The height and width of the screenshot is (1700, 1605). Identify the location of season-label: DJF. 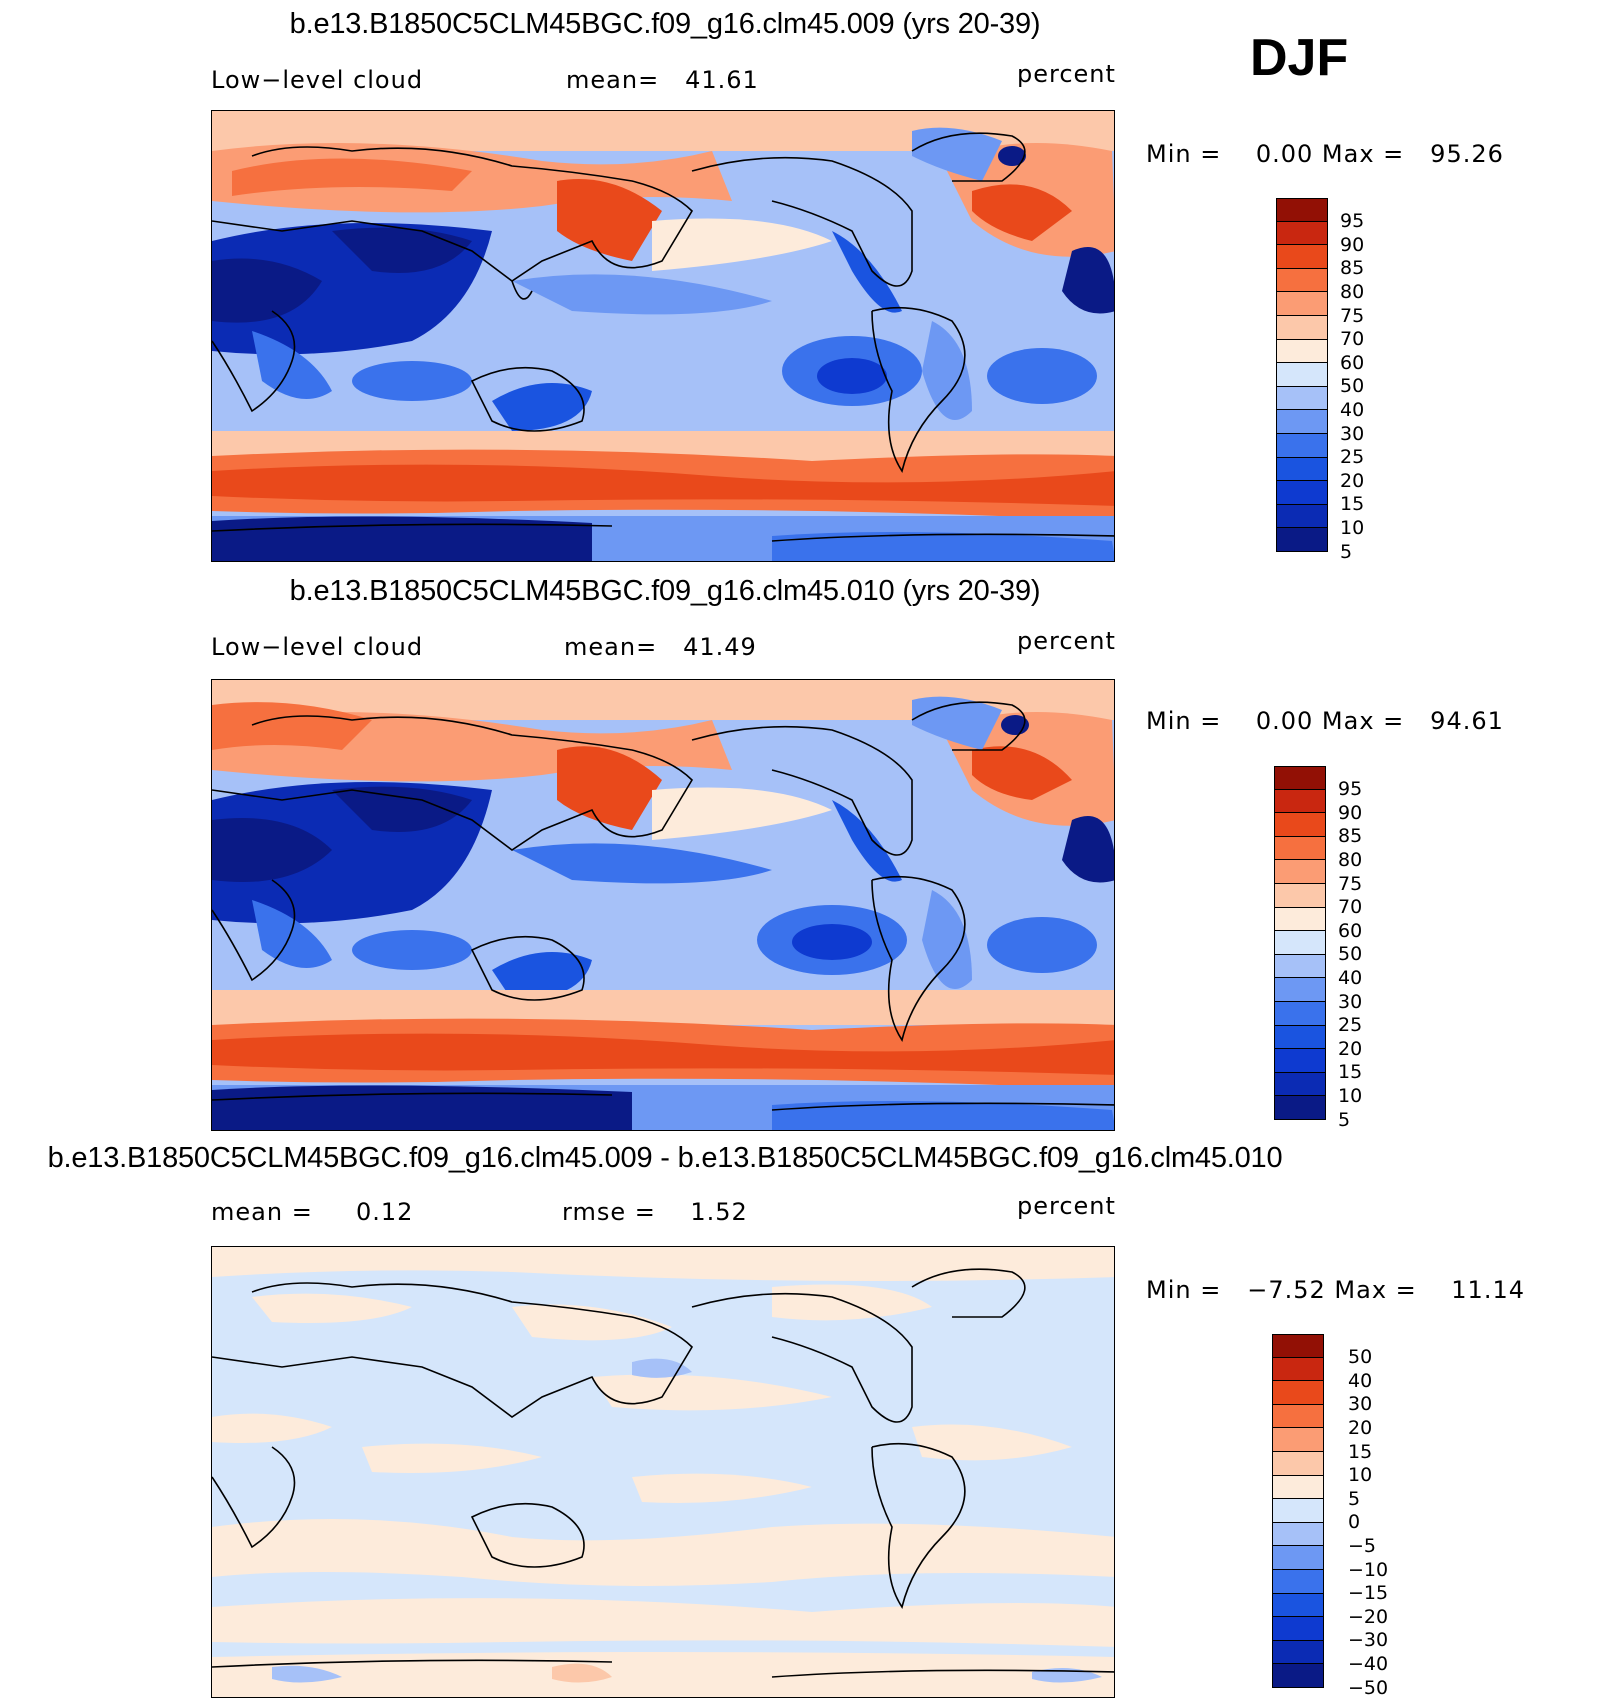
(1299, 58).